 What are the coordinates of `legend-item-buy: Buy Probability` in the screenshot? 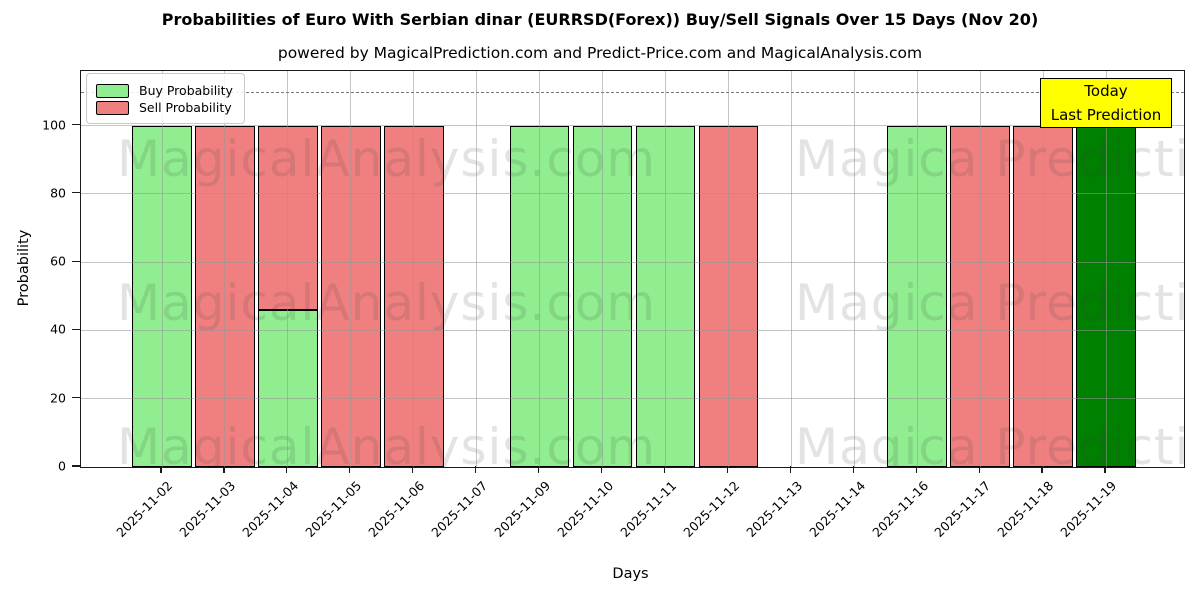 It's located at (164, 90).